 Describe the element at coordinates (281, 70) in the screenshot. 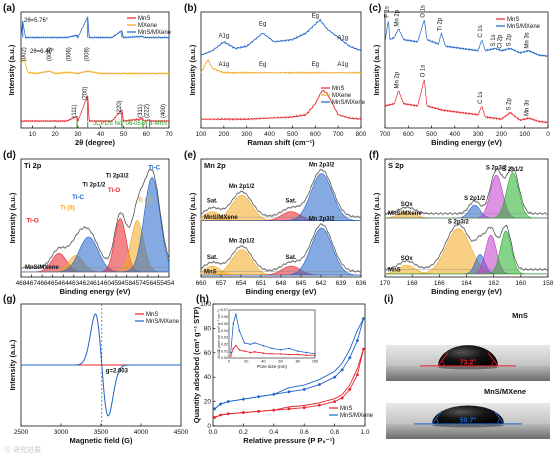

I see `plot-frame` at that location.